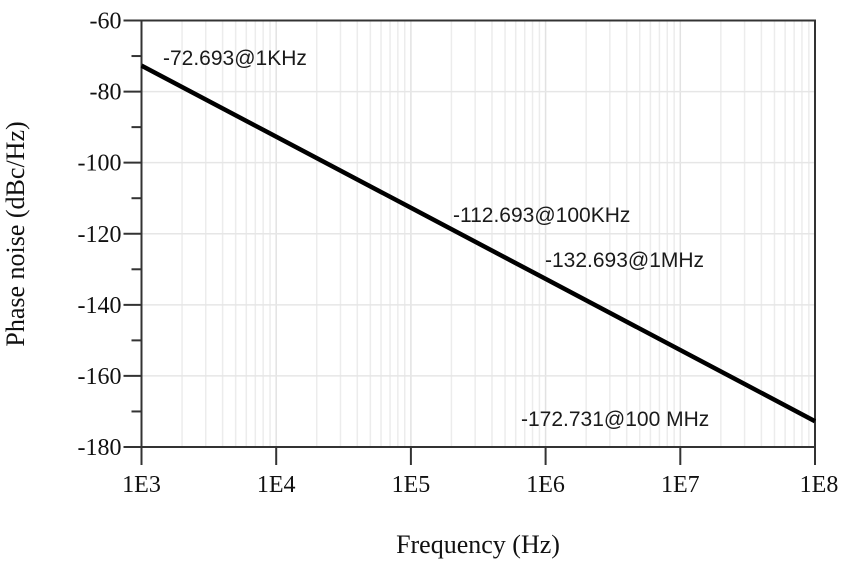 This screenshot has width=848, height=565. What do you see at coordinates (100, 235) in the screenshot?
I see `y-tick-label: -120` at bounding box center [100, 235].